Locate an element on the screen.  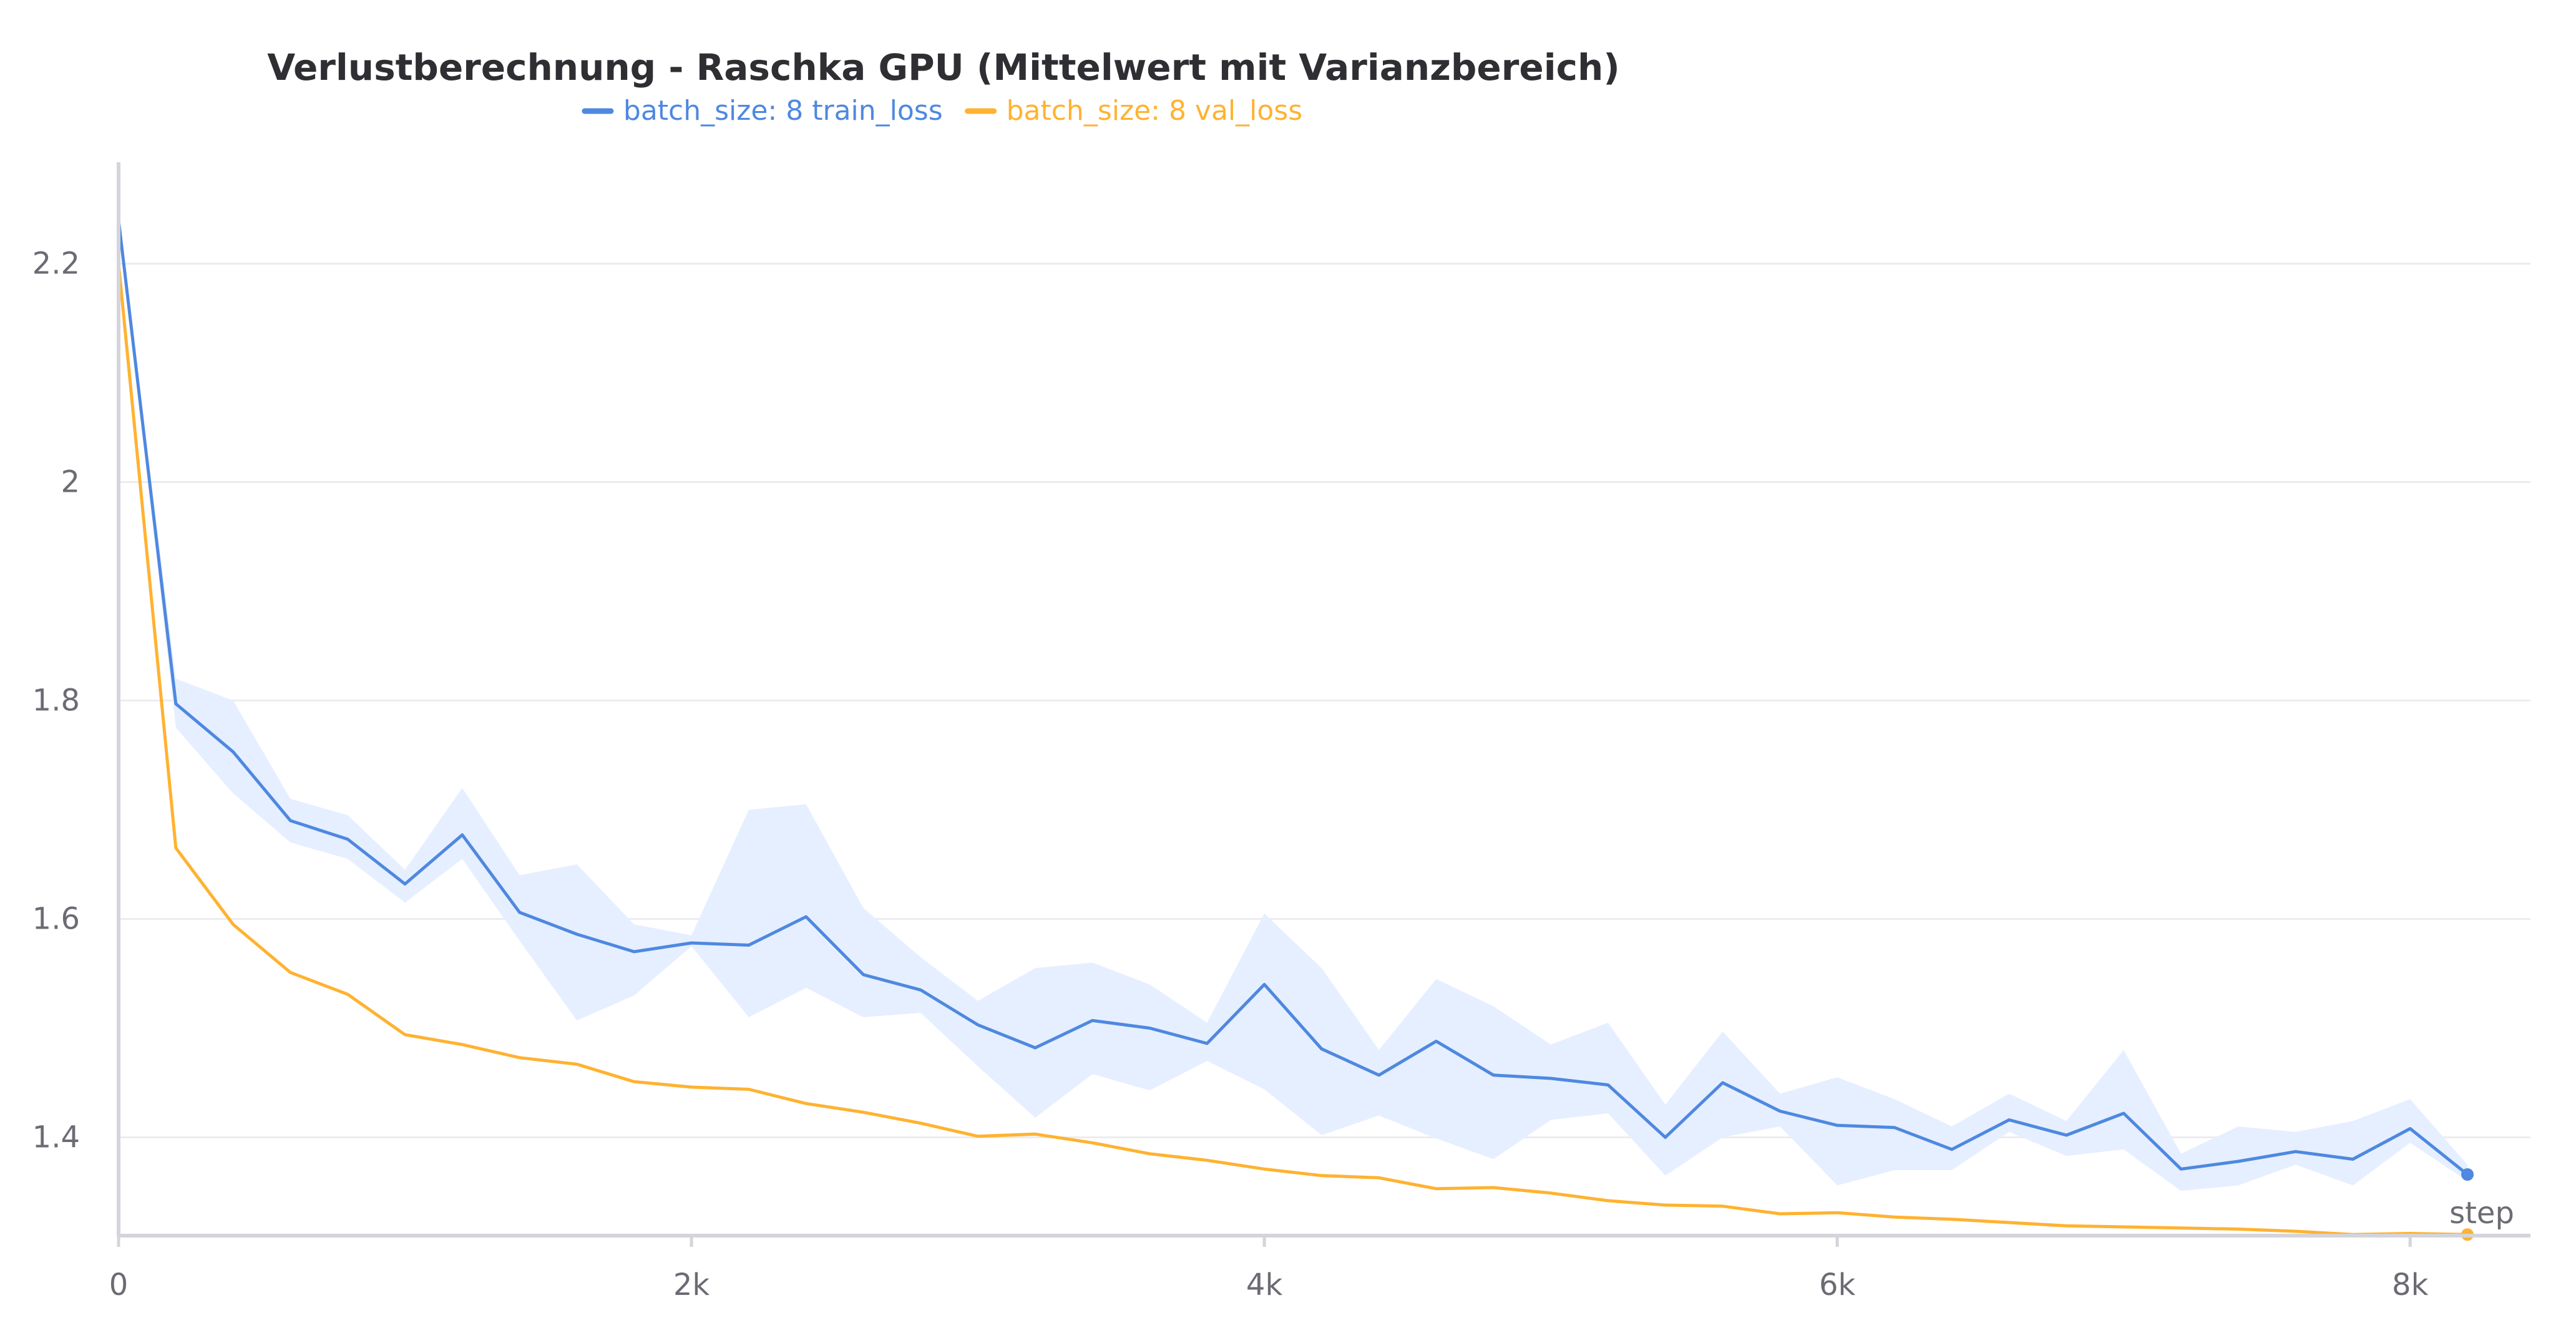
x-tick-labels: 0 2k 4k 6k 8k is located at coordinates (1269, 1269).